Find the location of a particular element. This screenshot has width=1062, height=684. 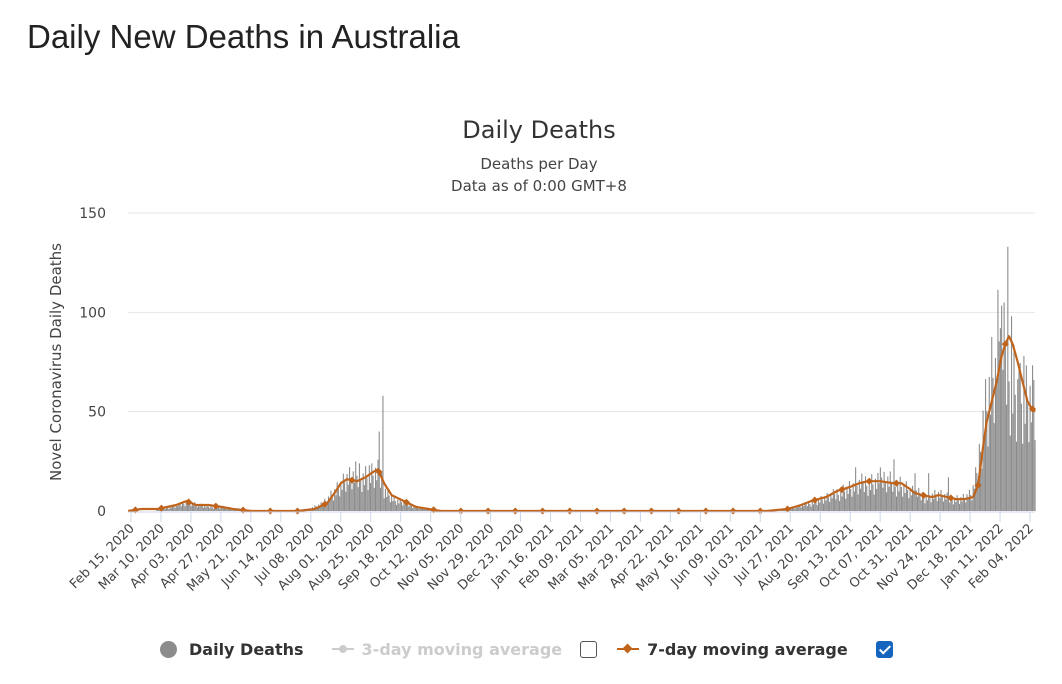

ma3-checkbox is located at coordinates (589, 649).